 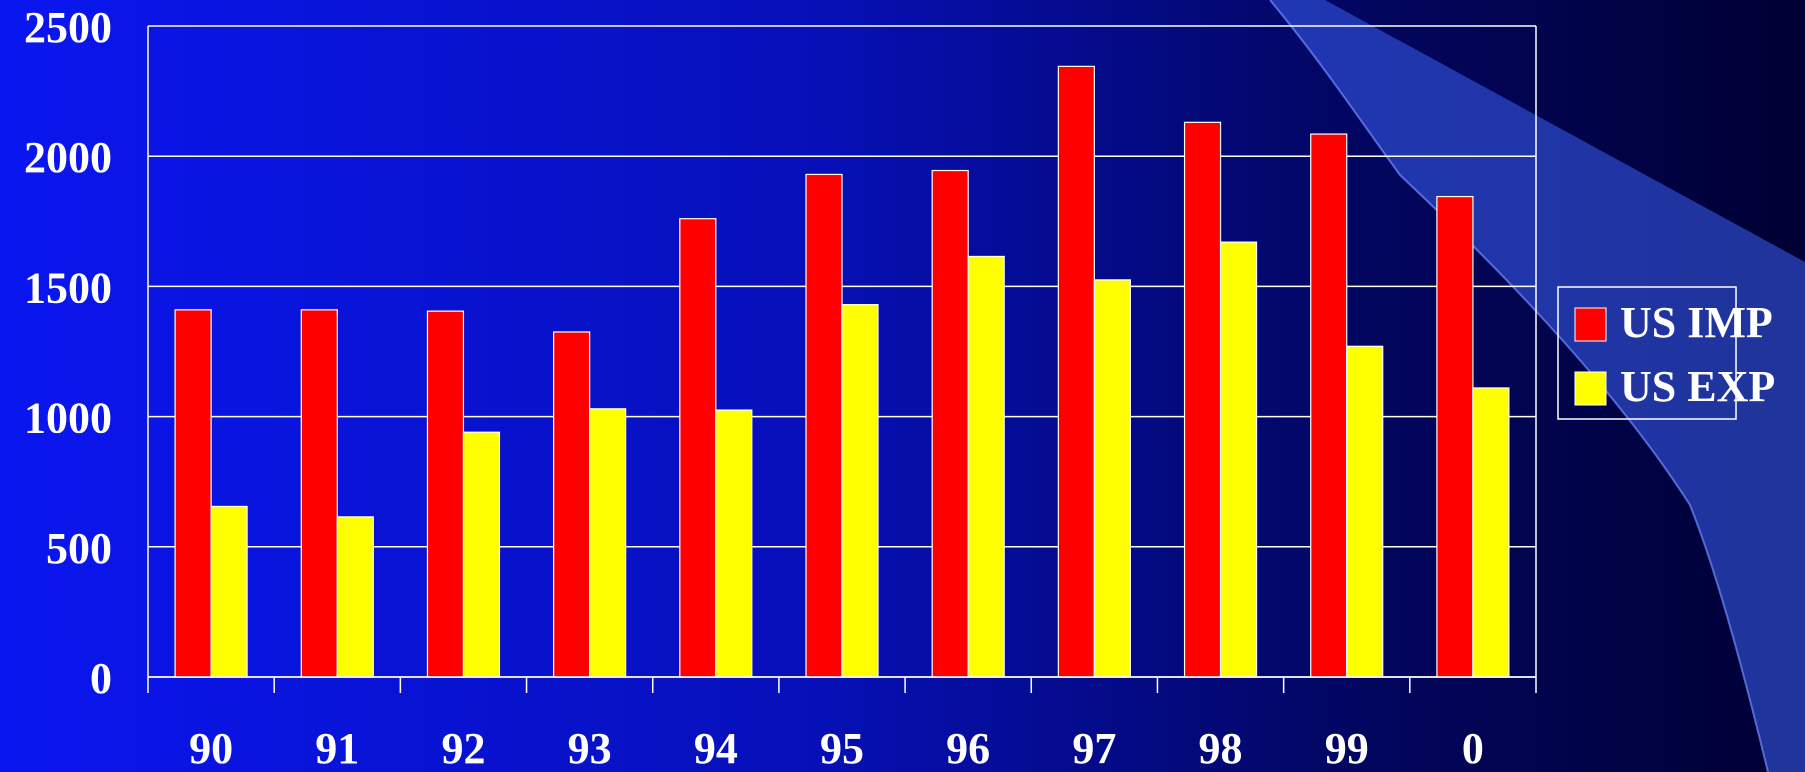 I want to click on y-tick-label-2000: 2000, so click(x=68, y=157).